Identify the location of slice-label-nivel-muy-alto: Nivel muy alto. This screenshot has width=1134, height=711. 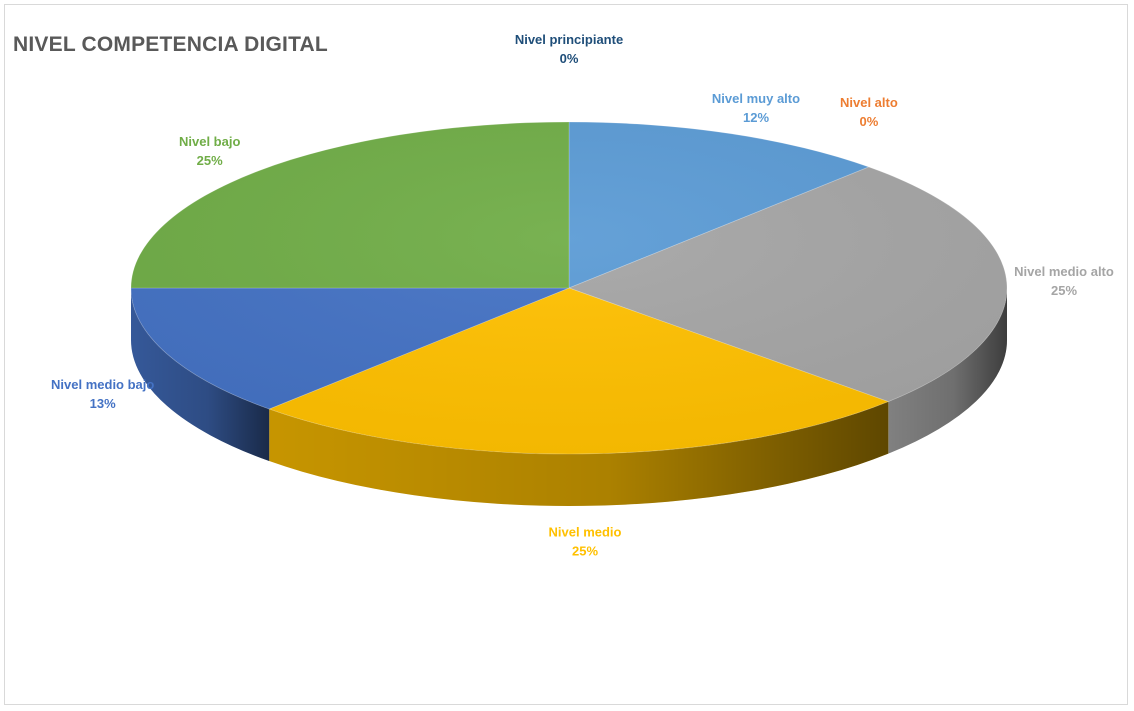
(756, 98).